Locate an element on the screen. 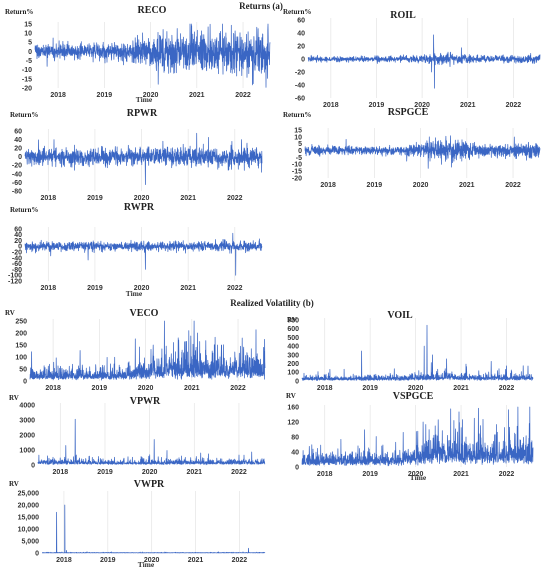 This screenshot has width=550, height=570. y-tick-vspgce-160: 160 is located at coordinates (293, 407).